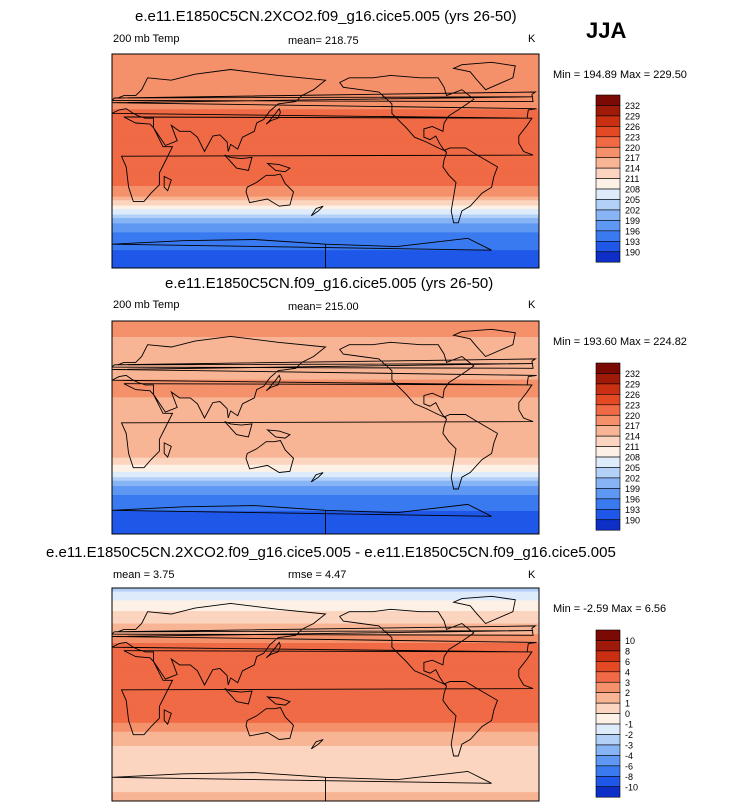 Image resolution: width=733 pixels, height=807 pixels. I want to click on colorbar-tick-label: 1, so click(627, 704).